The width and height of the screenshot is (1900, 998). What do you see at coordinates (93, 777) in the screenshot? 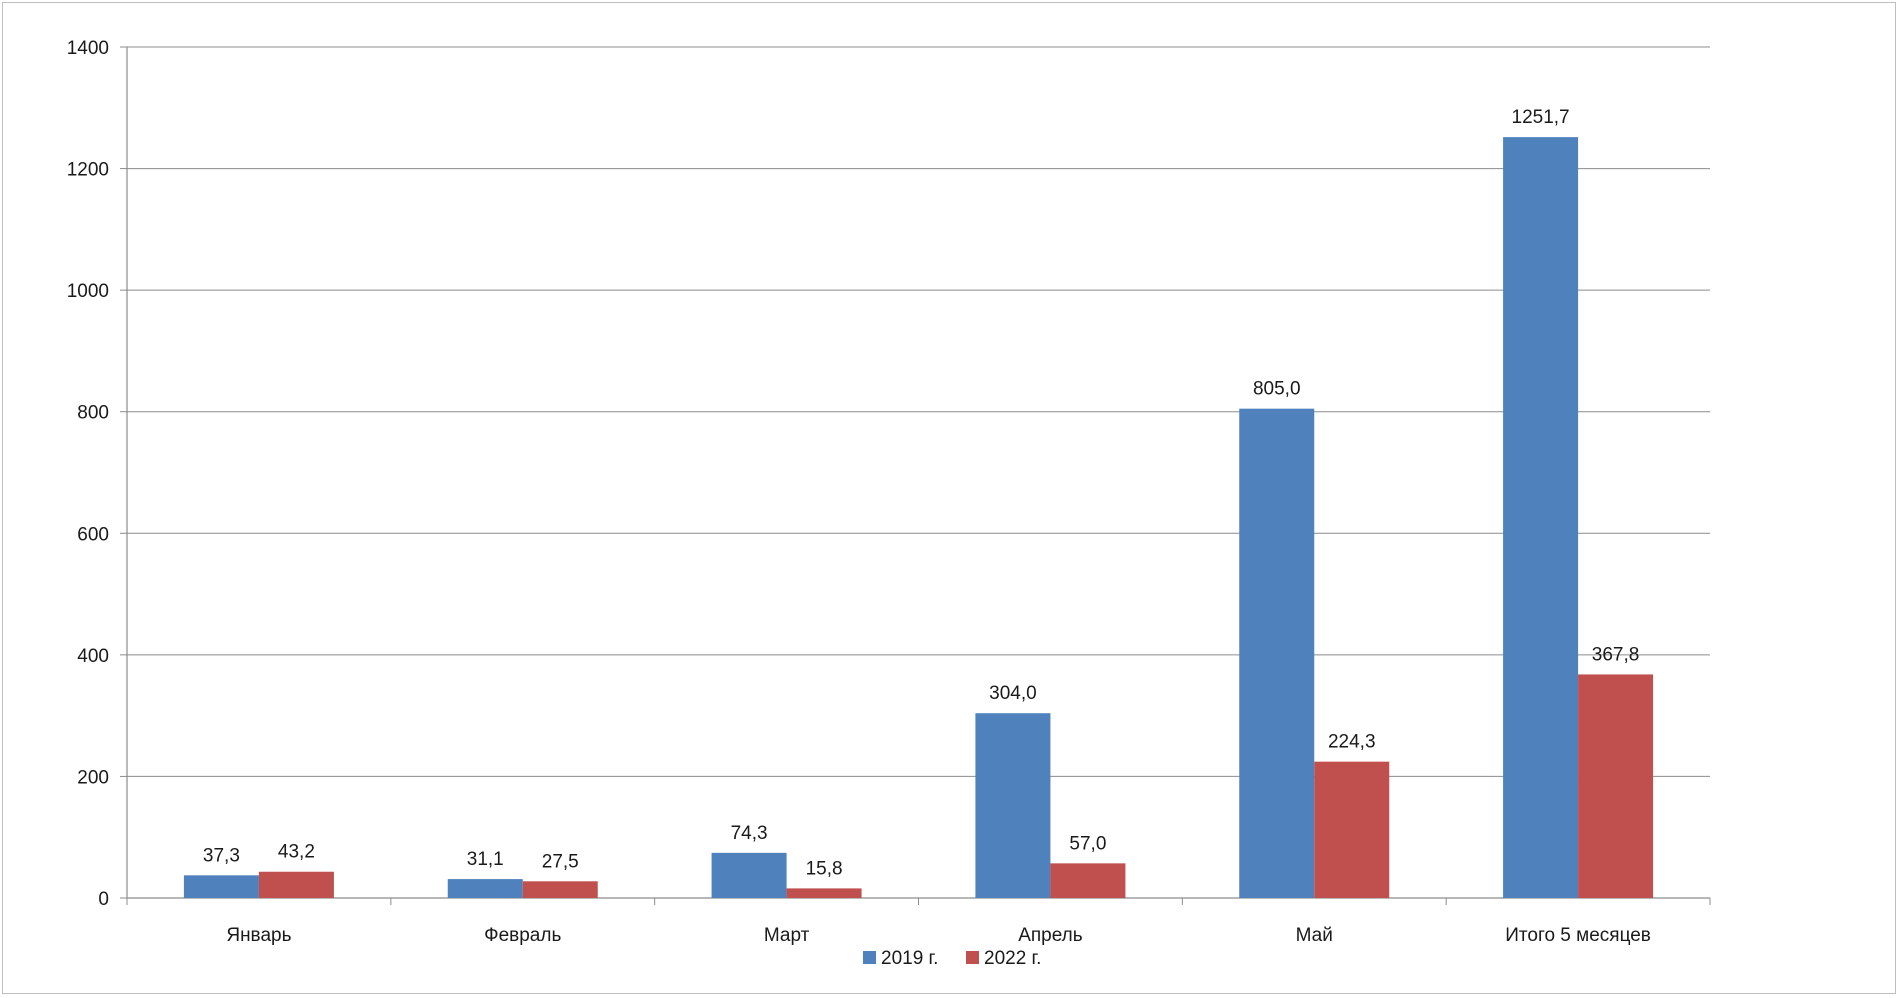
I see `y-tick-label: 200` at bounding box center [93, 777].